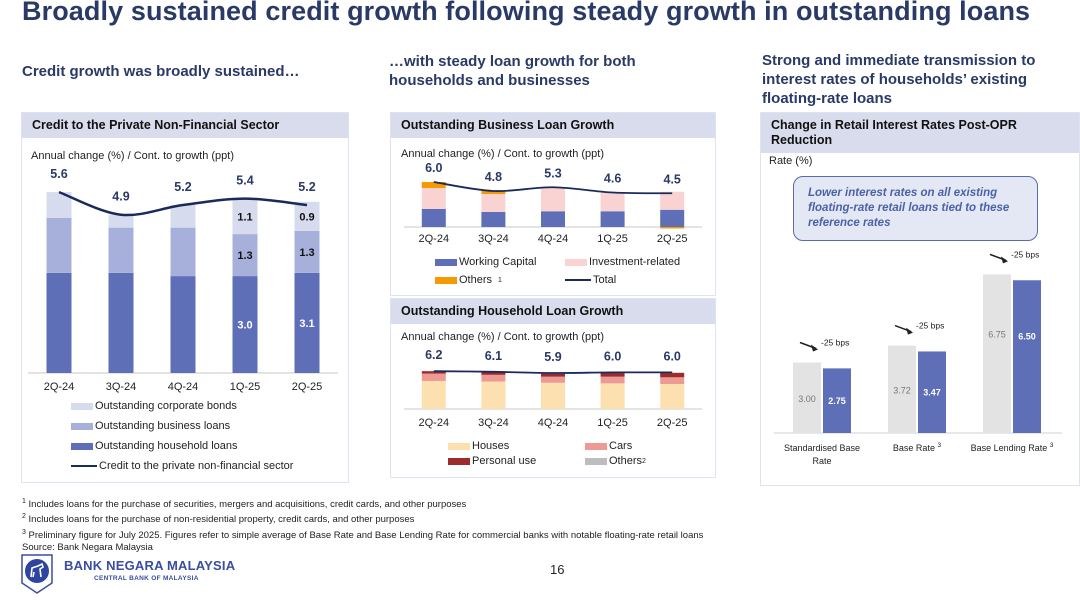 The image size is (1080, 600). I want to click on x-tick-label: 1Q-25, so click(612, 239).